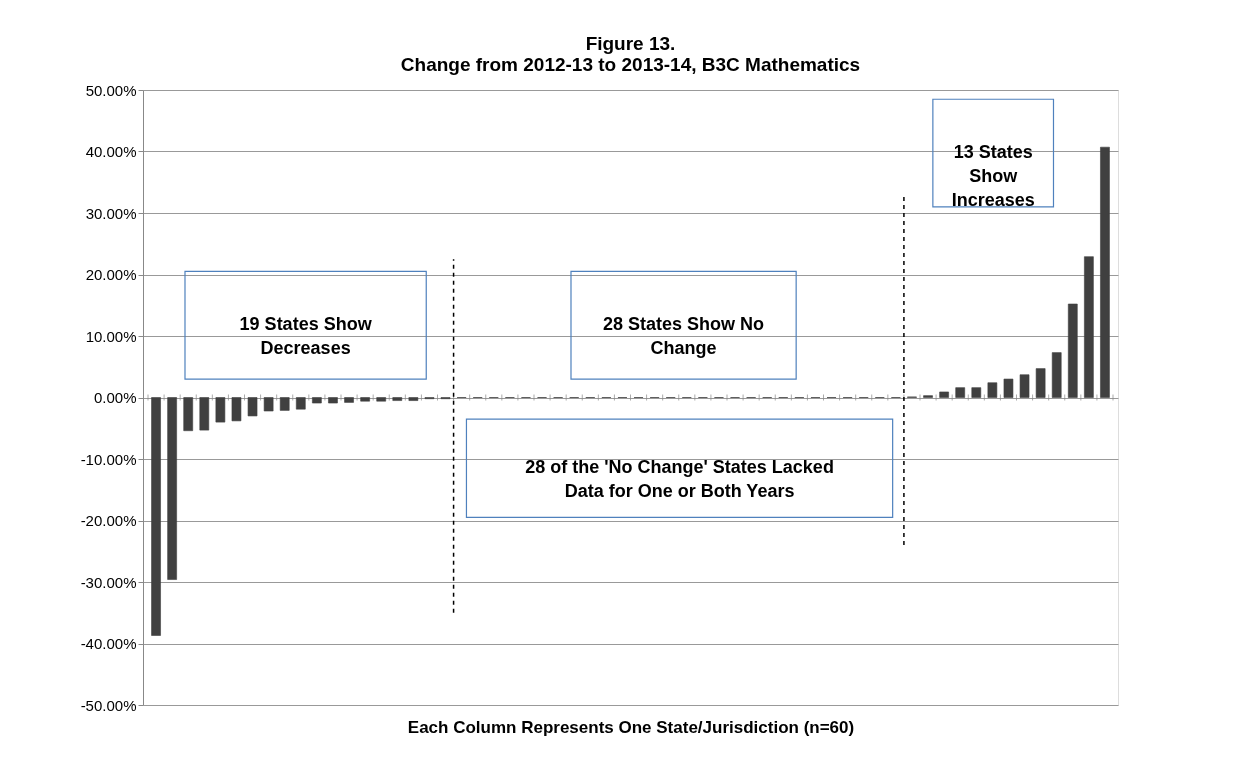  I want to click on y-tick-label: -20.00%, so click(108, 520).